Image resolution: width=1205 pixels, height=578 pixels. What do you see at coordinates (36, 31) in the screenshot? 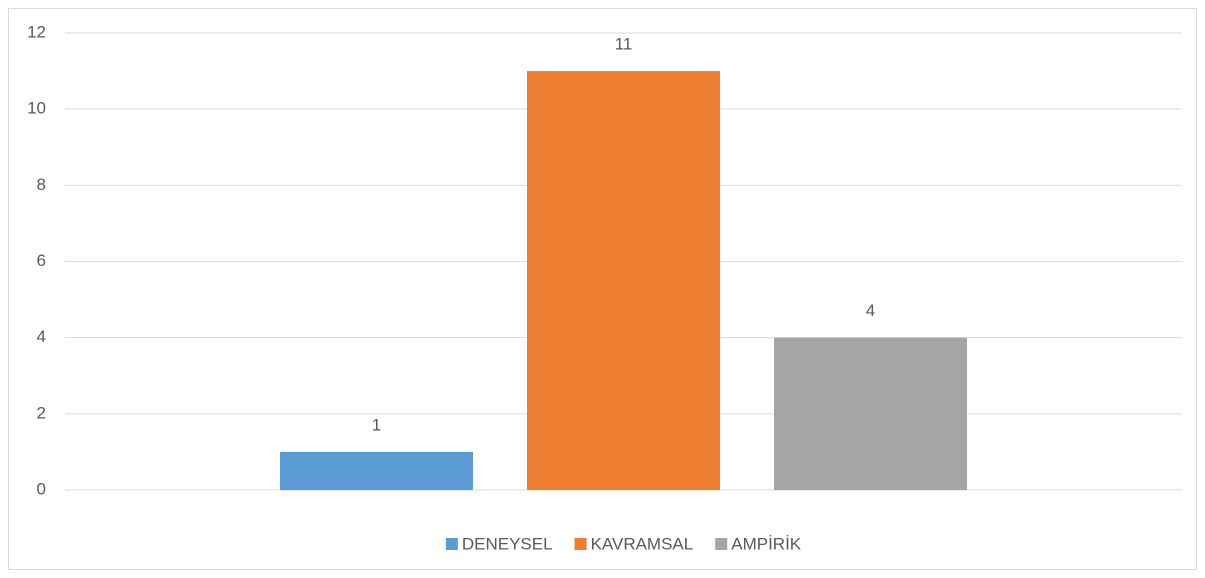
I see `y-tick-label: 12` at bounding box center [36, 31].